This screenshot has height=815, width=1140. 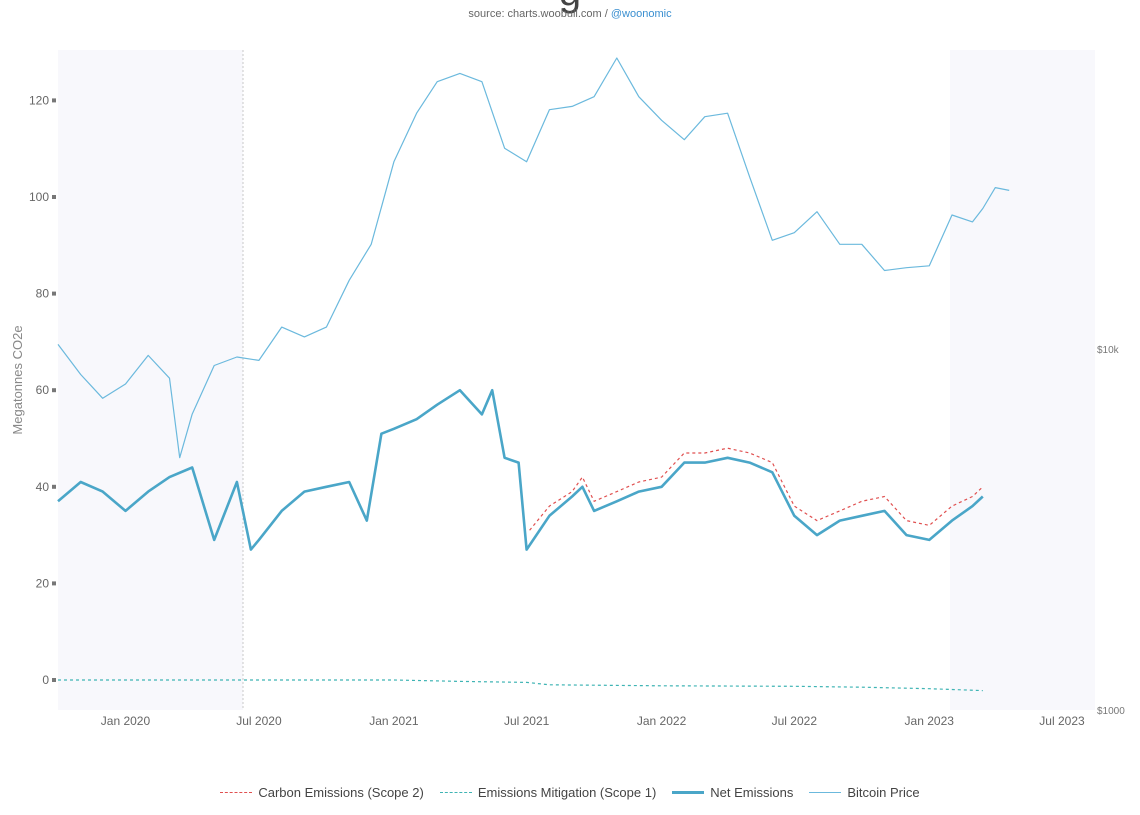 I want to click on y-axis-left: 0 20 40 60 80 100 120, so click(x=42, y=390).